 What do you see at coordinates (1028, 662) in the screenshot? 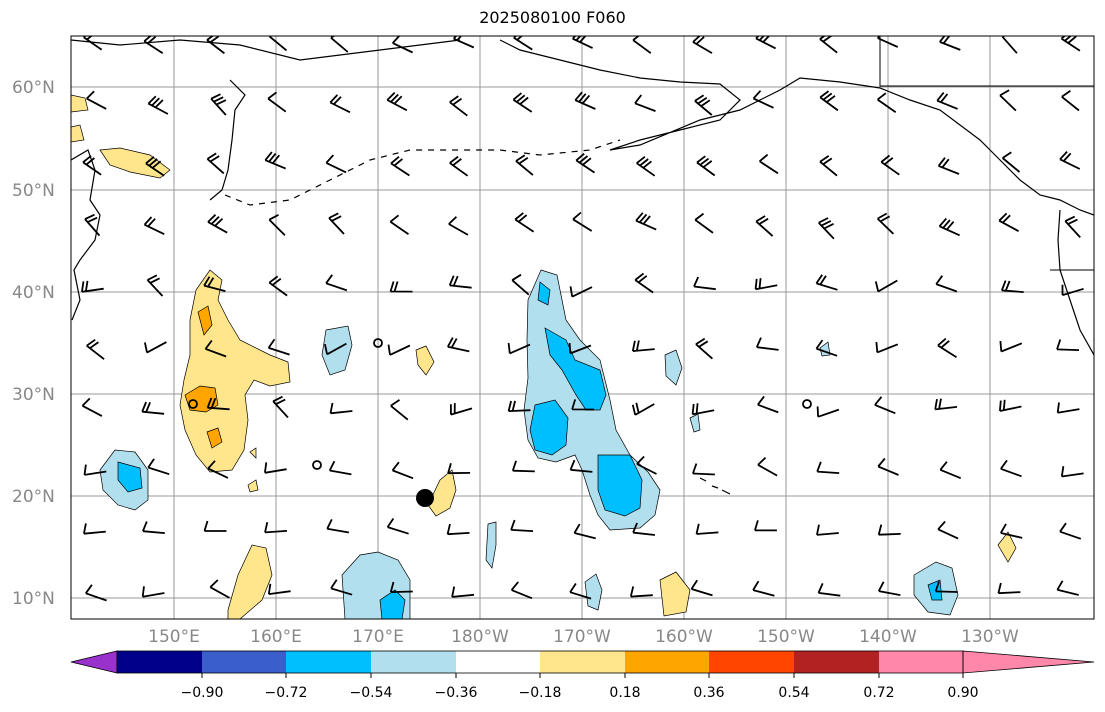
I see `colorbar-extend-high` at bounding box center [1028, 662].